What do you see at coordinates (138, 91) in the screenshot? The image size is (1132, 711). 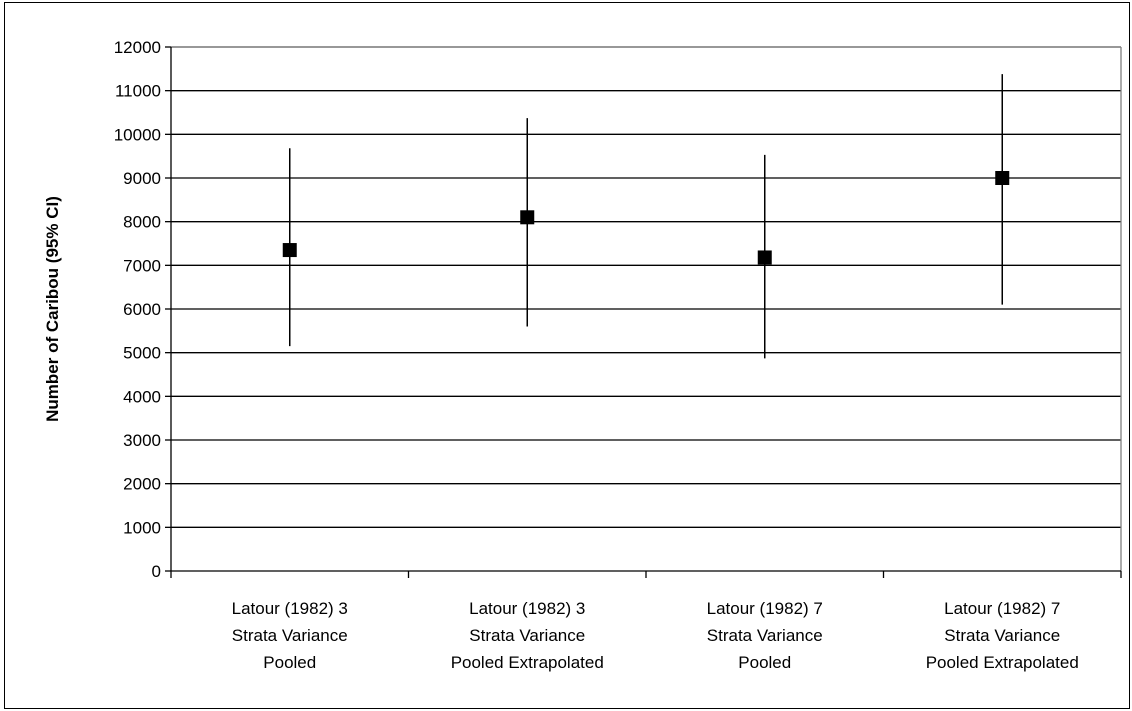 I see `y-tick-label: 11000` at bounding box center [138, 91].